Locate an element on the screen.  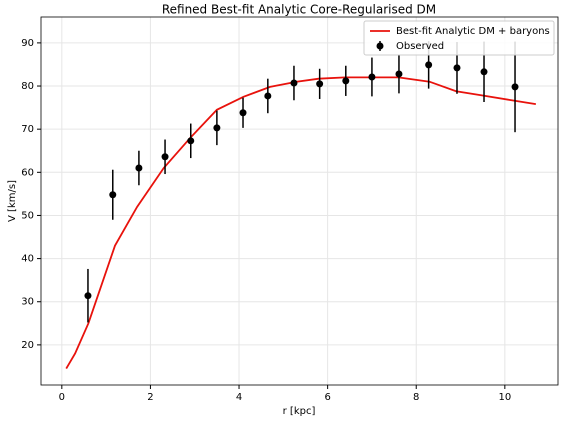
y-axis-label: V [km/s] is located at coordinates (12, 201).